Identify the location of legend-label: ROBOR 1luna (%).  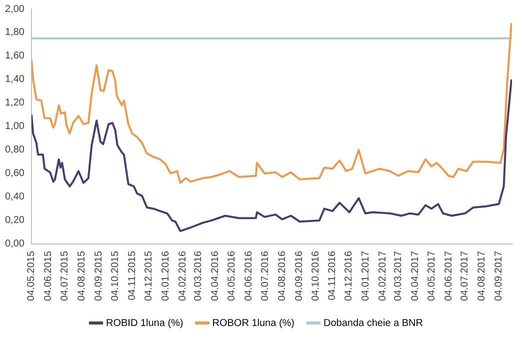
(253, 323).